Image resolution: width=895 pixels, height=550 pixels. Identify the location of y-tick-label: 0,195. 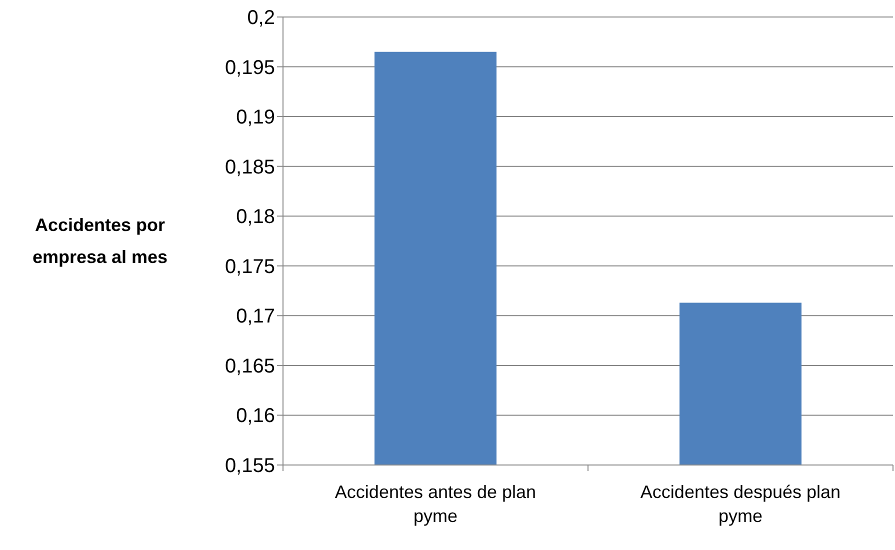
(249, 67).